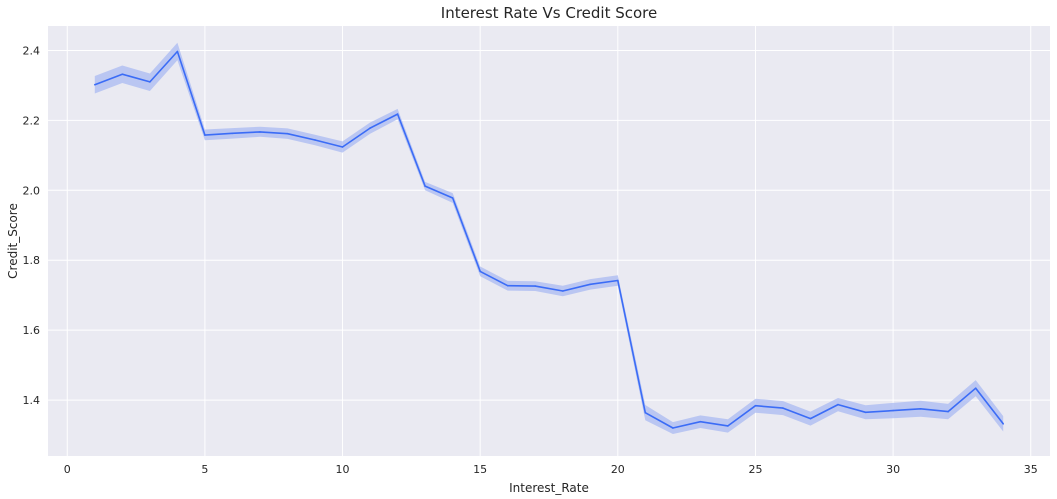 The image size is (1057, 499). Describe the element at coordinates (32, 400) in the screenshot. I see `y-tick-label: 1.4` at that location.